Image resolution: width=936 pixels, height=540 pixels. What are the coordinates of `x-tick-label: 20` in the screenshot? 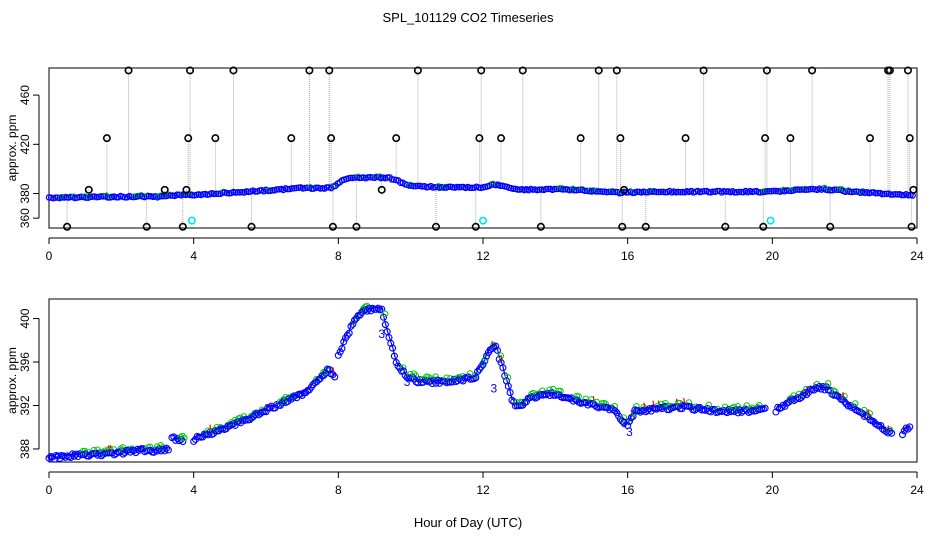 It's located at (773, 256).